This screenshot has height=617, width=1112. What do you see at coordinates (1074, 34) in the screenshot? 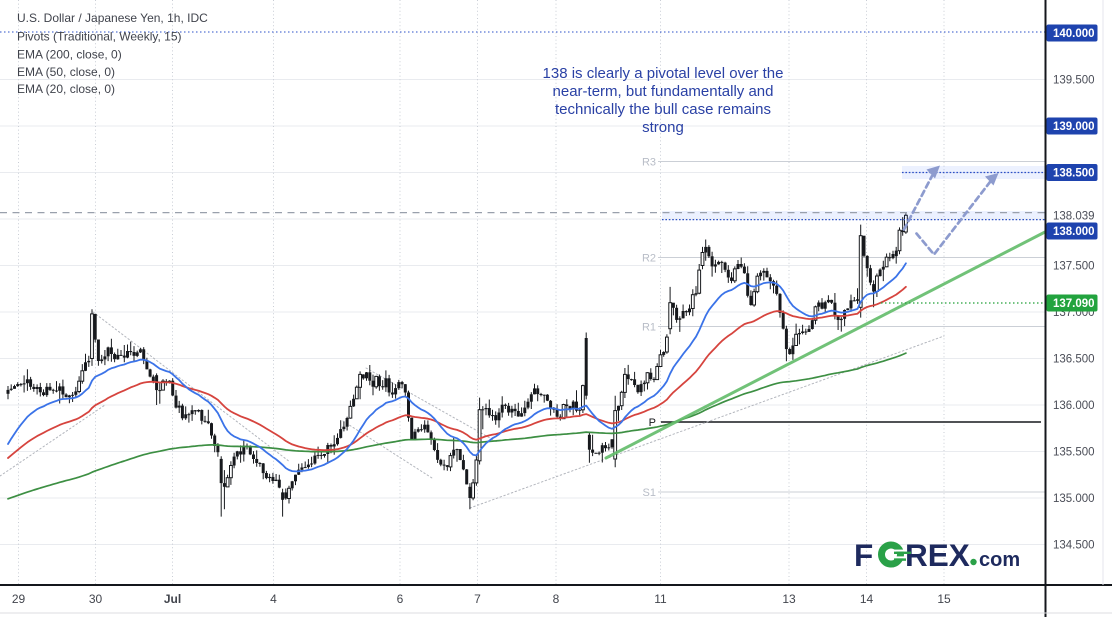
I see `svg-text: 140.000` at bounding box center [1074, 34].